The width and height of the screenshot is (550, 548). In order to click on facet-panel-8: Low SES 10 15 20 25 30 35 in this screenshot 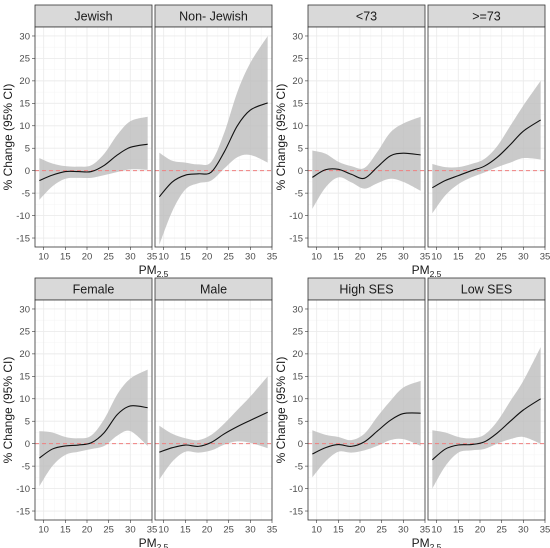, I will do `click(488, 406)`.